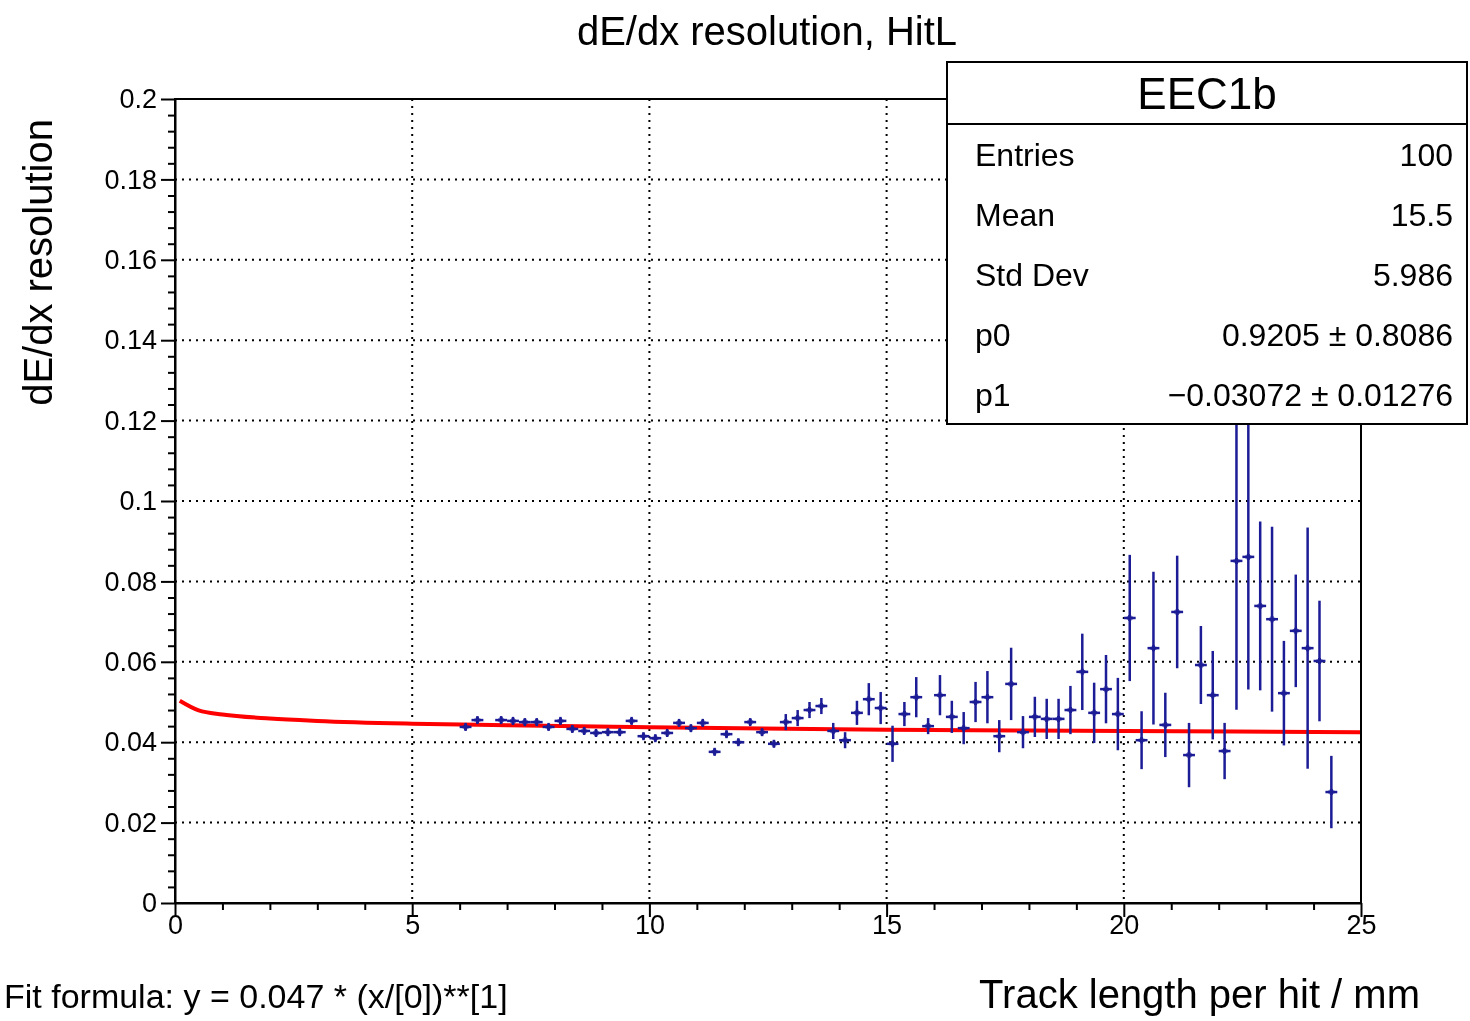 The image size is (1470, 1021). What do you see at coordinates (38, 262) in the screenshot?
I see `y-axis-title: dE/dx resolution` at bounding box center [38, 262].